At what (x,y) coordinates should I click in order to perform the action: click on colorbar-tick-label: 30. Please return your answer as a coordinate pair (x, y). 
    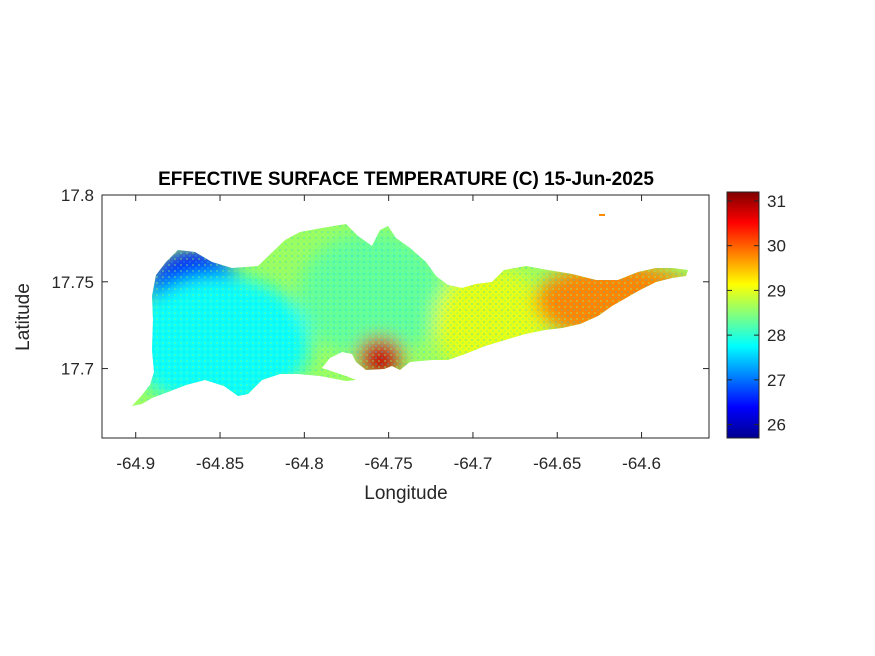
    Looking at the image, I should click on (776, 246).